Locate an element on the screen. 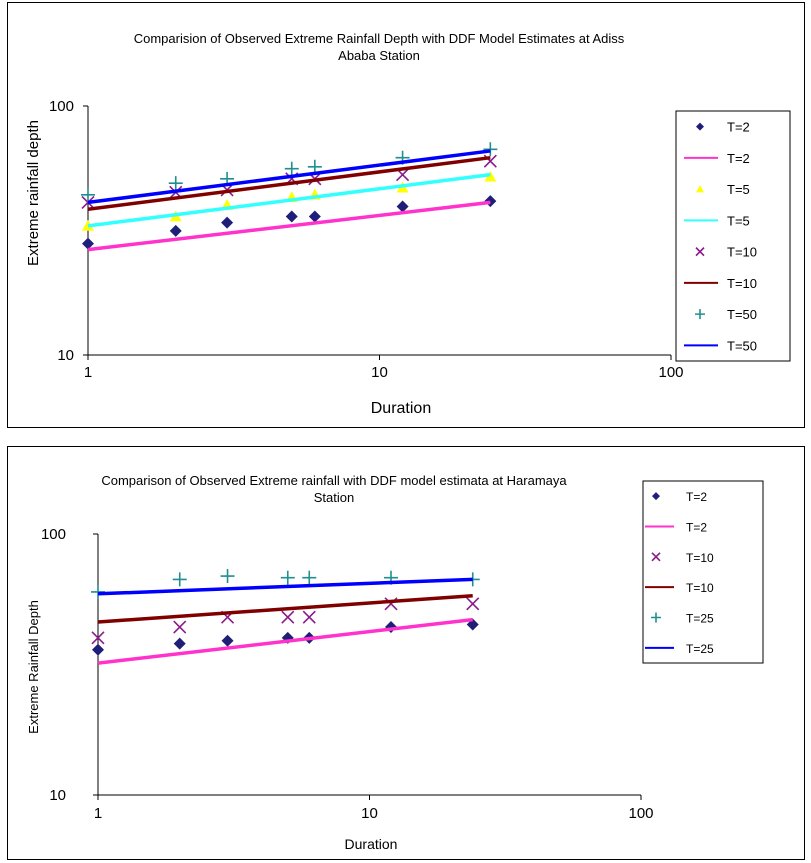 This screenshot has height=863, width=811. chart-2-x-tick-label: 100 is located at coordinates (640, 813).